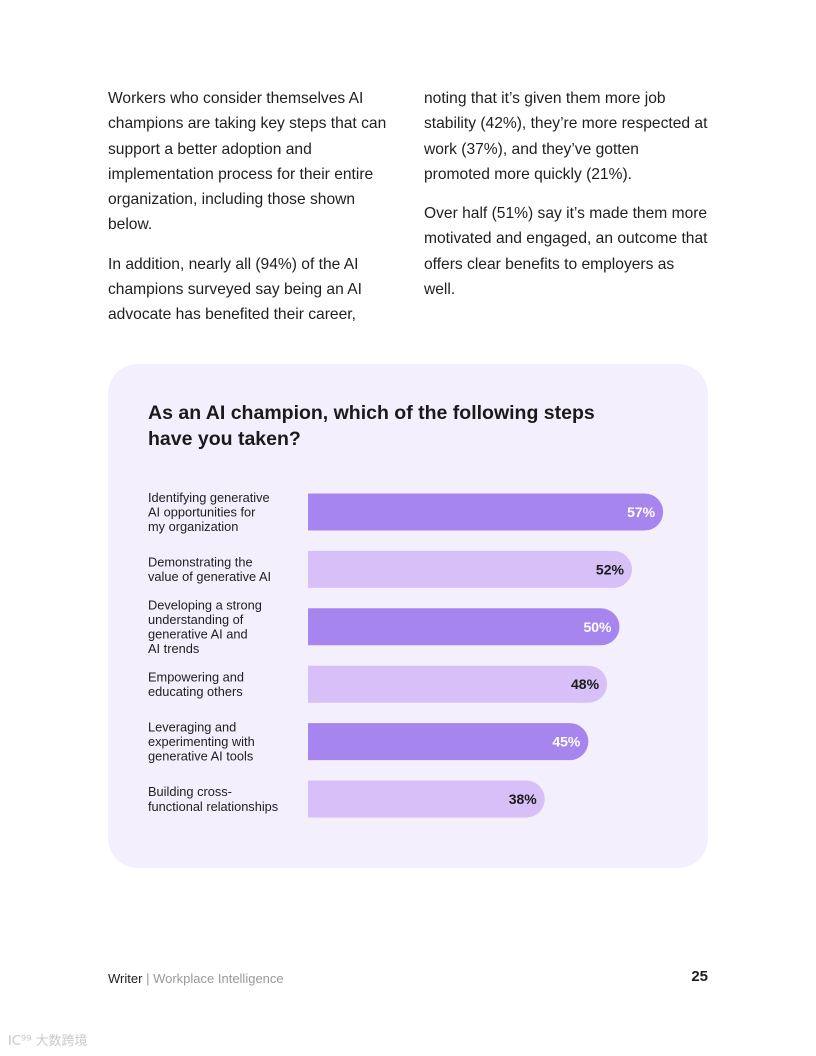  What do you see at coordinates (213, 799) in the screenshot?
I see `category-label: Building cross-functional relationships` at bounding box center [213, 799].